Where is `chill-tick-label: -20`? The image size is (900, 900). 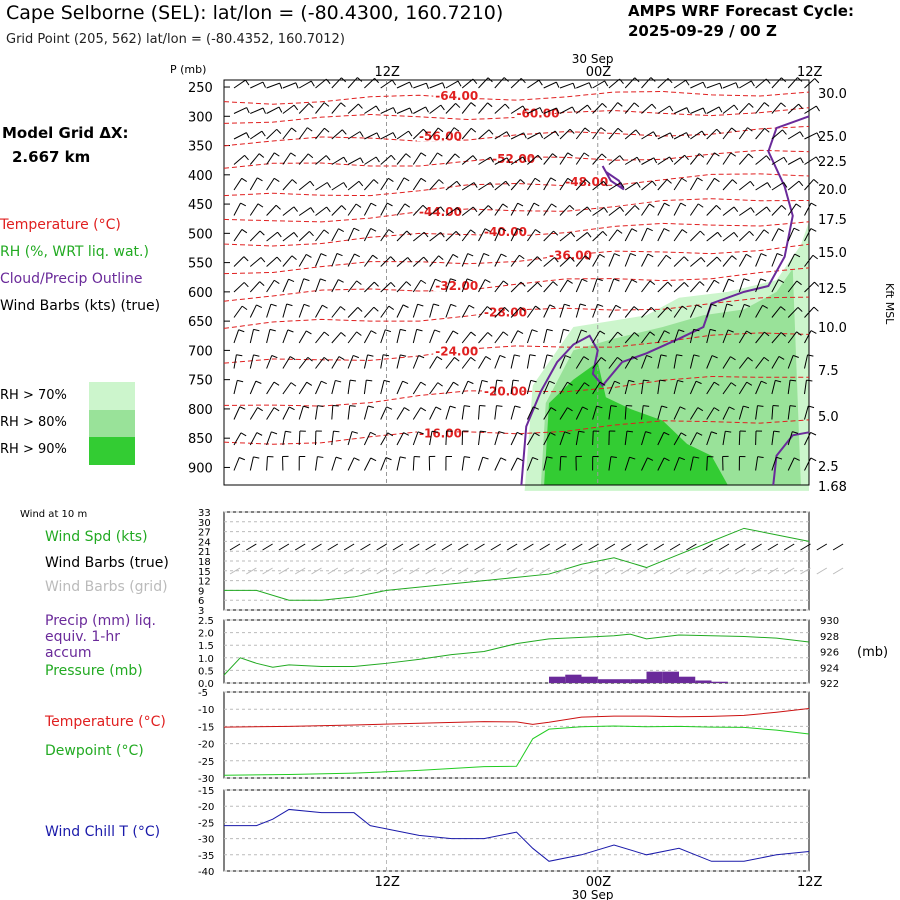 chill-tick-label: -20 is located at coordinates (206, 807).